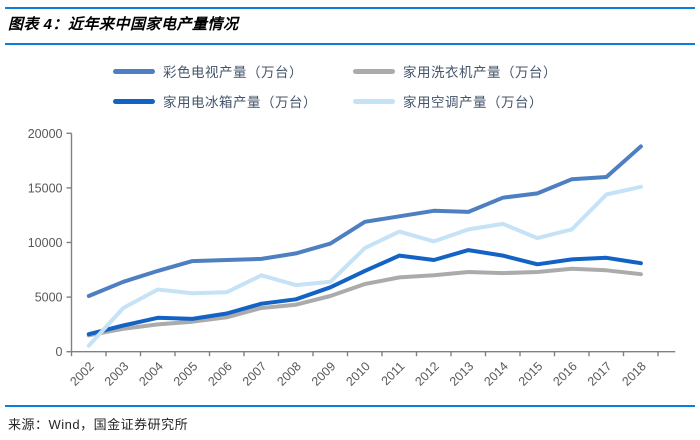 This screenshot has width=700, height=440. What do you see at coordinates (186, 374) in the screenshot?
I see `x-axis-tick-label: 2005` at bounding box center [186, 374].